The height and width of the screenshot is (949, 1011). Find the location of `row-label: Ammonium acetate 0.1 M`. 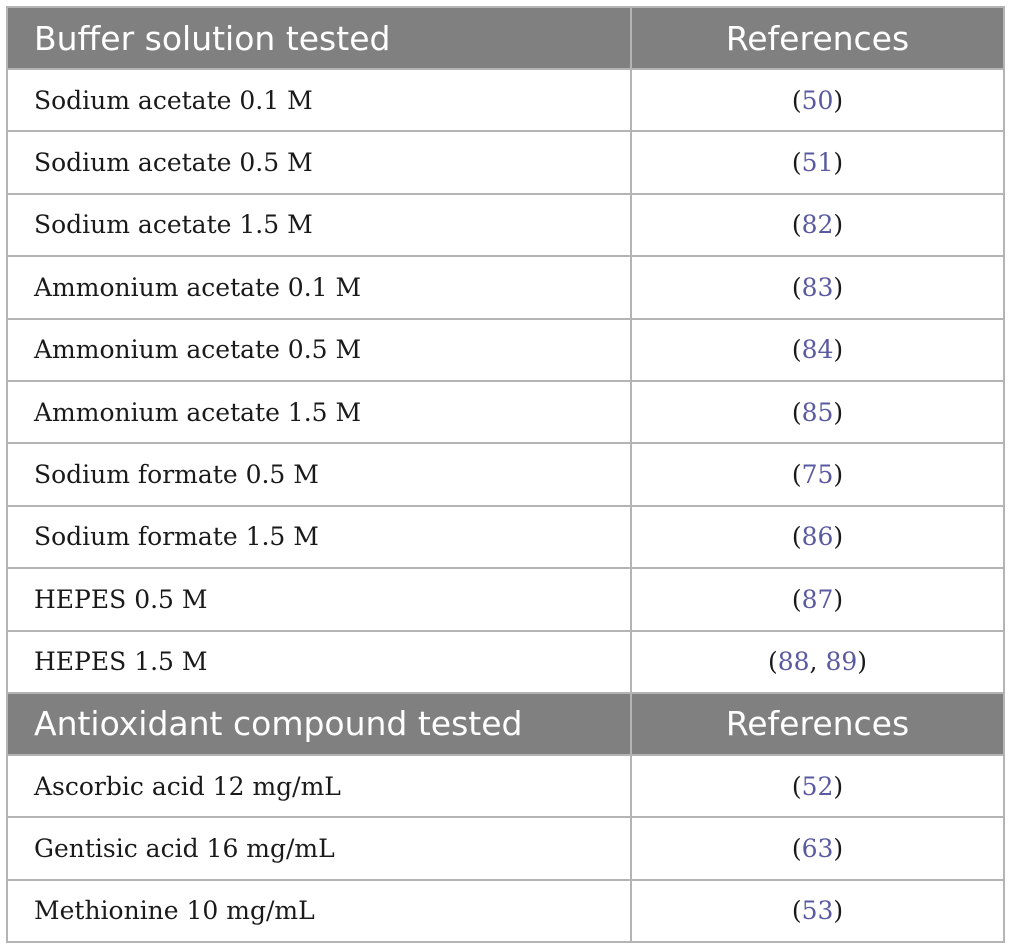

row-label: Ammonium acetate 0.1 M is located at coordinates (319, 287).